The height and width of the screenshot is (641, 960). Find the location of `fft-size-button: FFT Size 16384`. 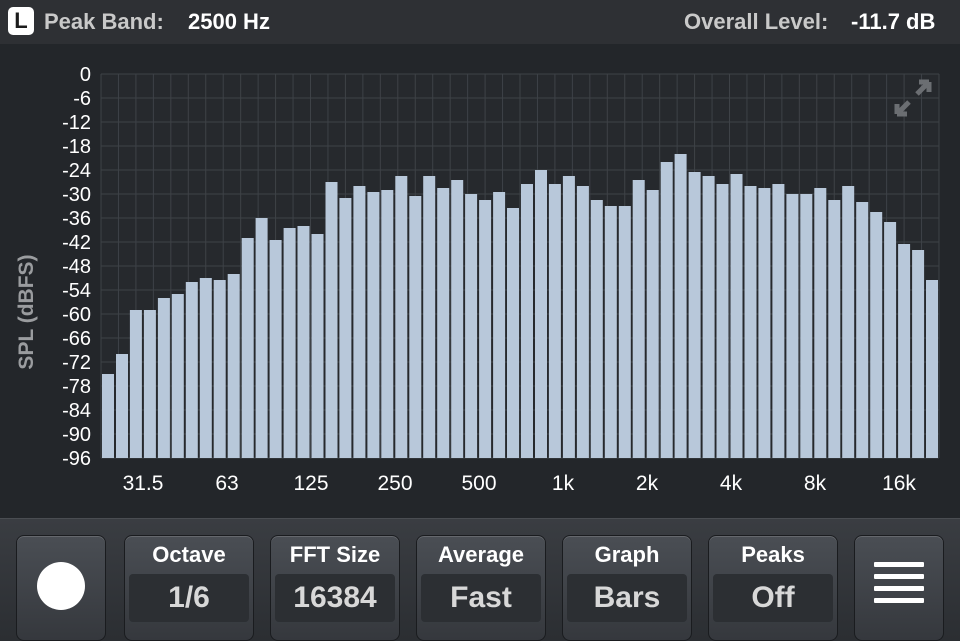

fft-size-button: FFT Size 16384 is located at coordinates (335, 588).